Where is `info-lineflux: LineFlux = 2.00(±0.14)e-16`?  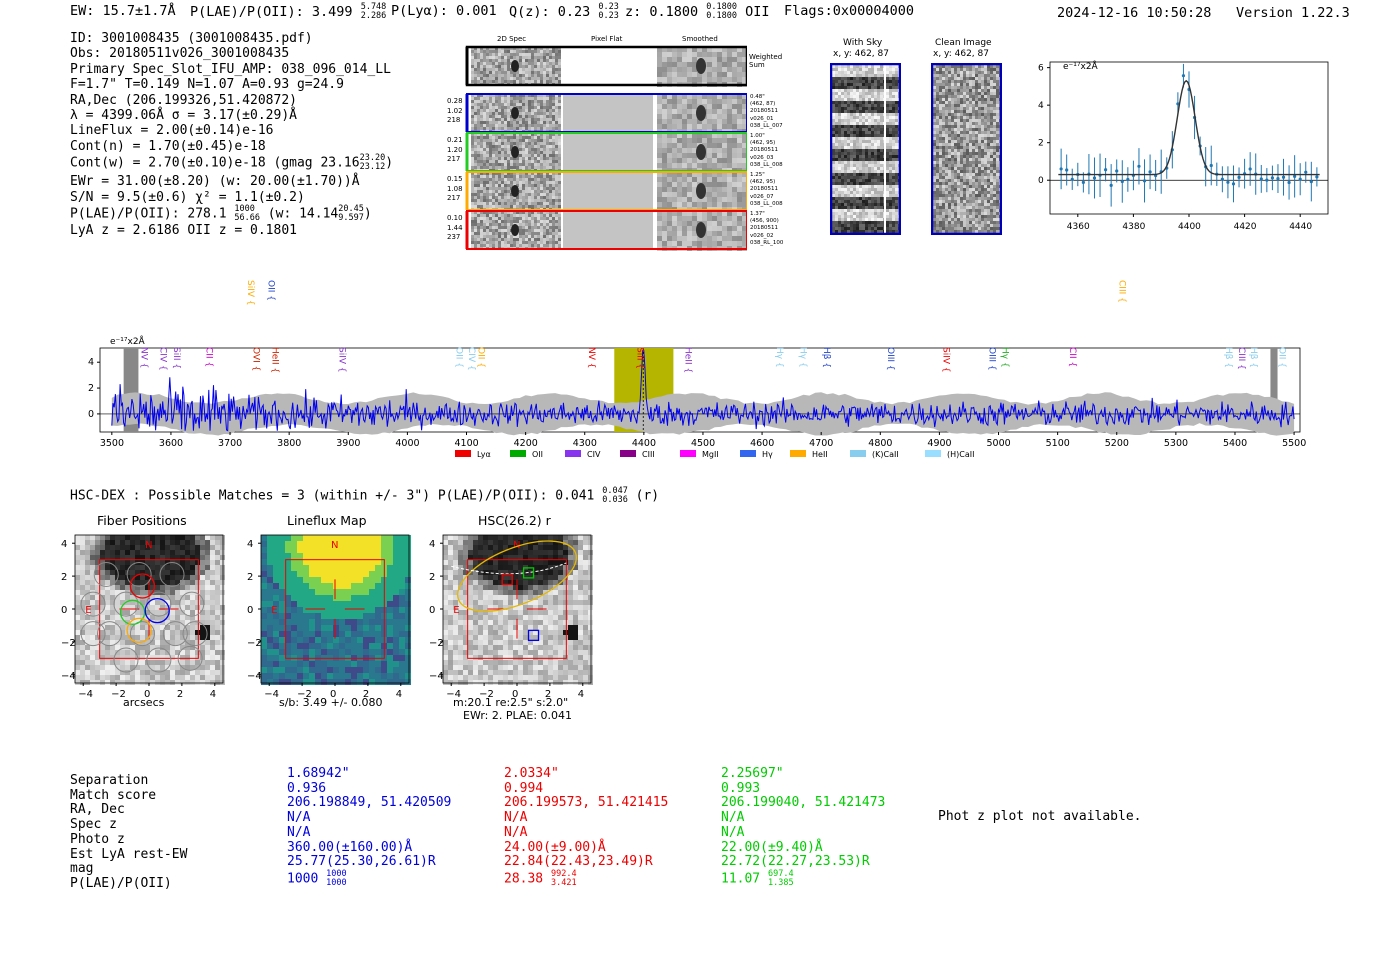 info-lineflux: LineFlux = 2.00(±0.14)e-16 is located at coordinates (172, 131).